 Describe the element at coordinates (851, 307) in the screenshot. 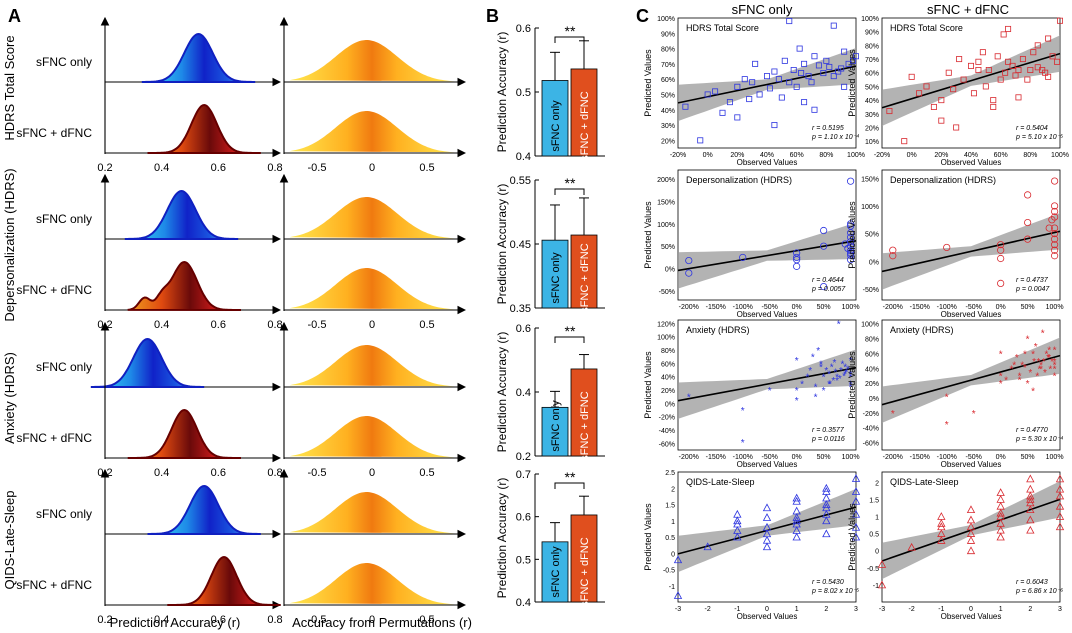

I see `x-tick-label: 100%` at that location.